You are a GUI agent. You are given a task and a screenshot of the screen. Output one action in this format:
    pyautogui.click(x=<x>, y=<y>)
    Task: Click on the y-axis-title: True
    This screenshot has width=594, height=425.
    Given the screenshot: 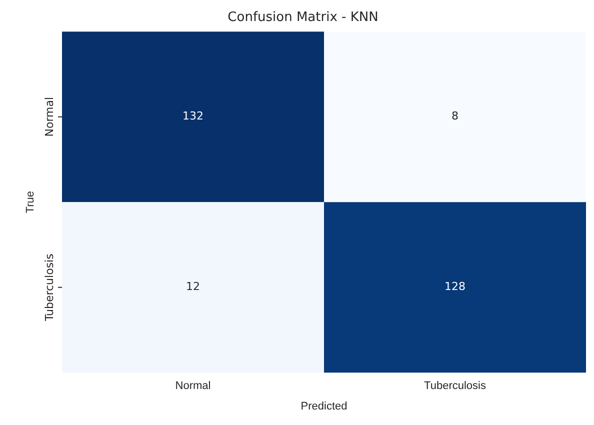 What is the action you would take?
    pyautogui.click(x=30, y=202)
    